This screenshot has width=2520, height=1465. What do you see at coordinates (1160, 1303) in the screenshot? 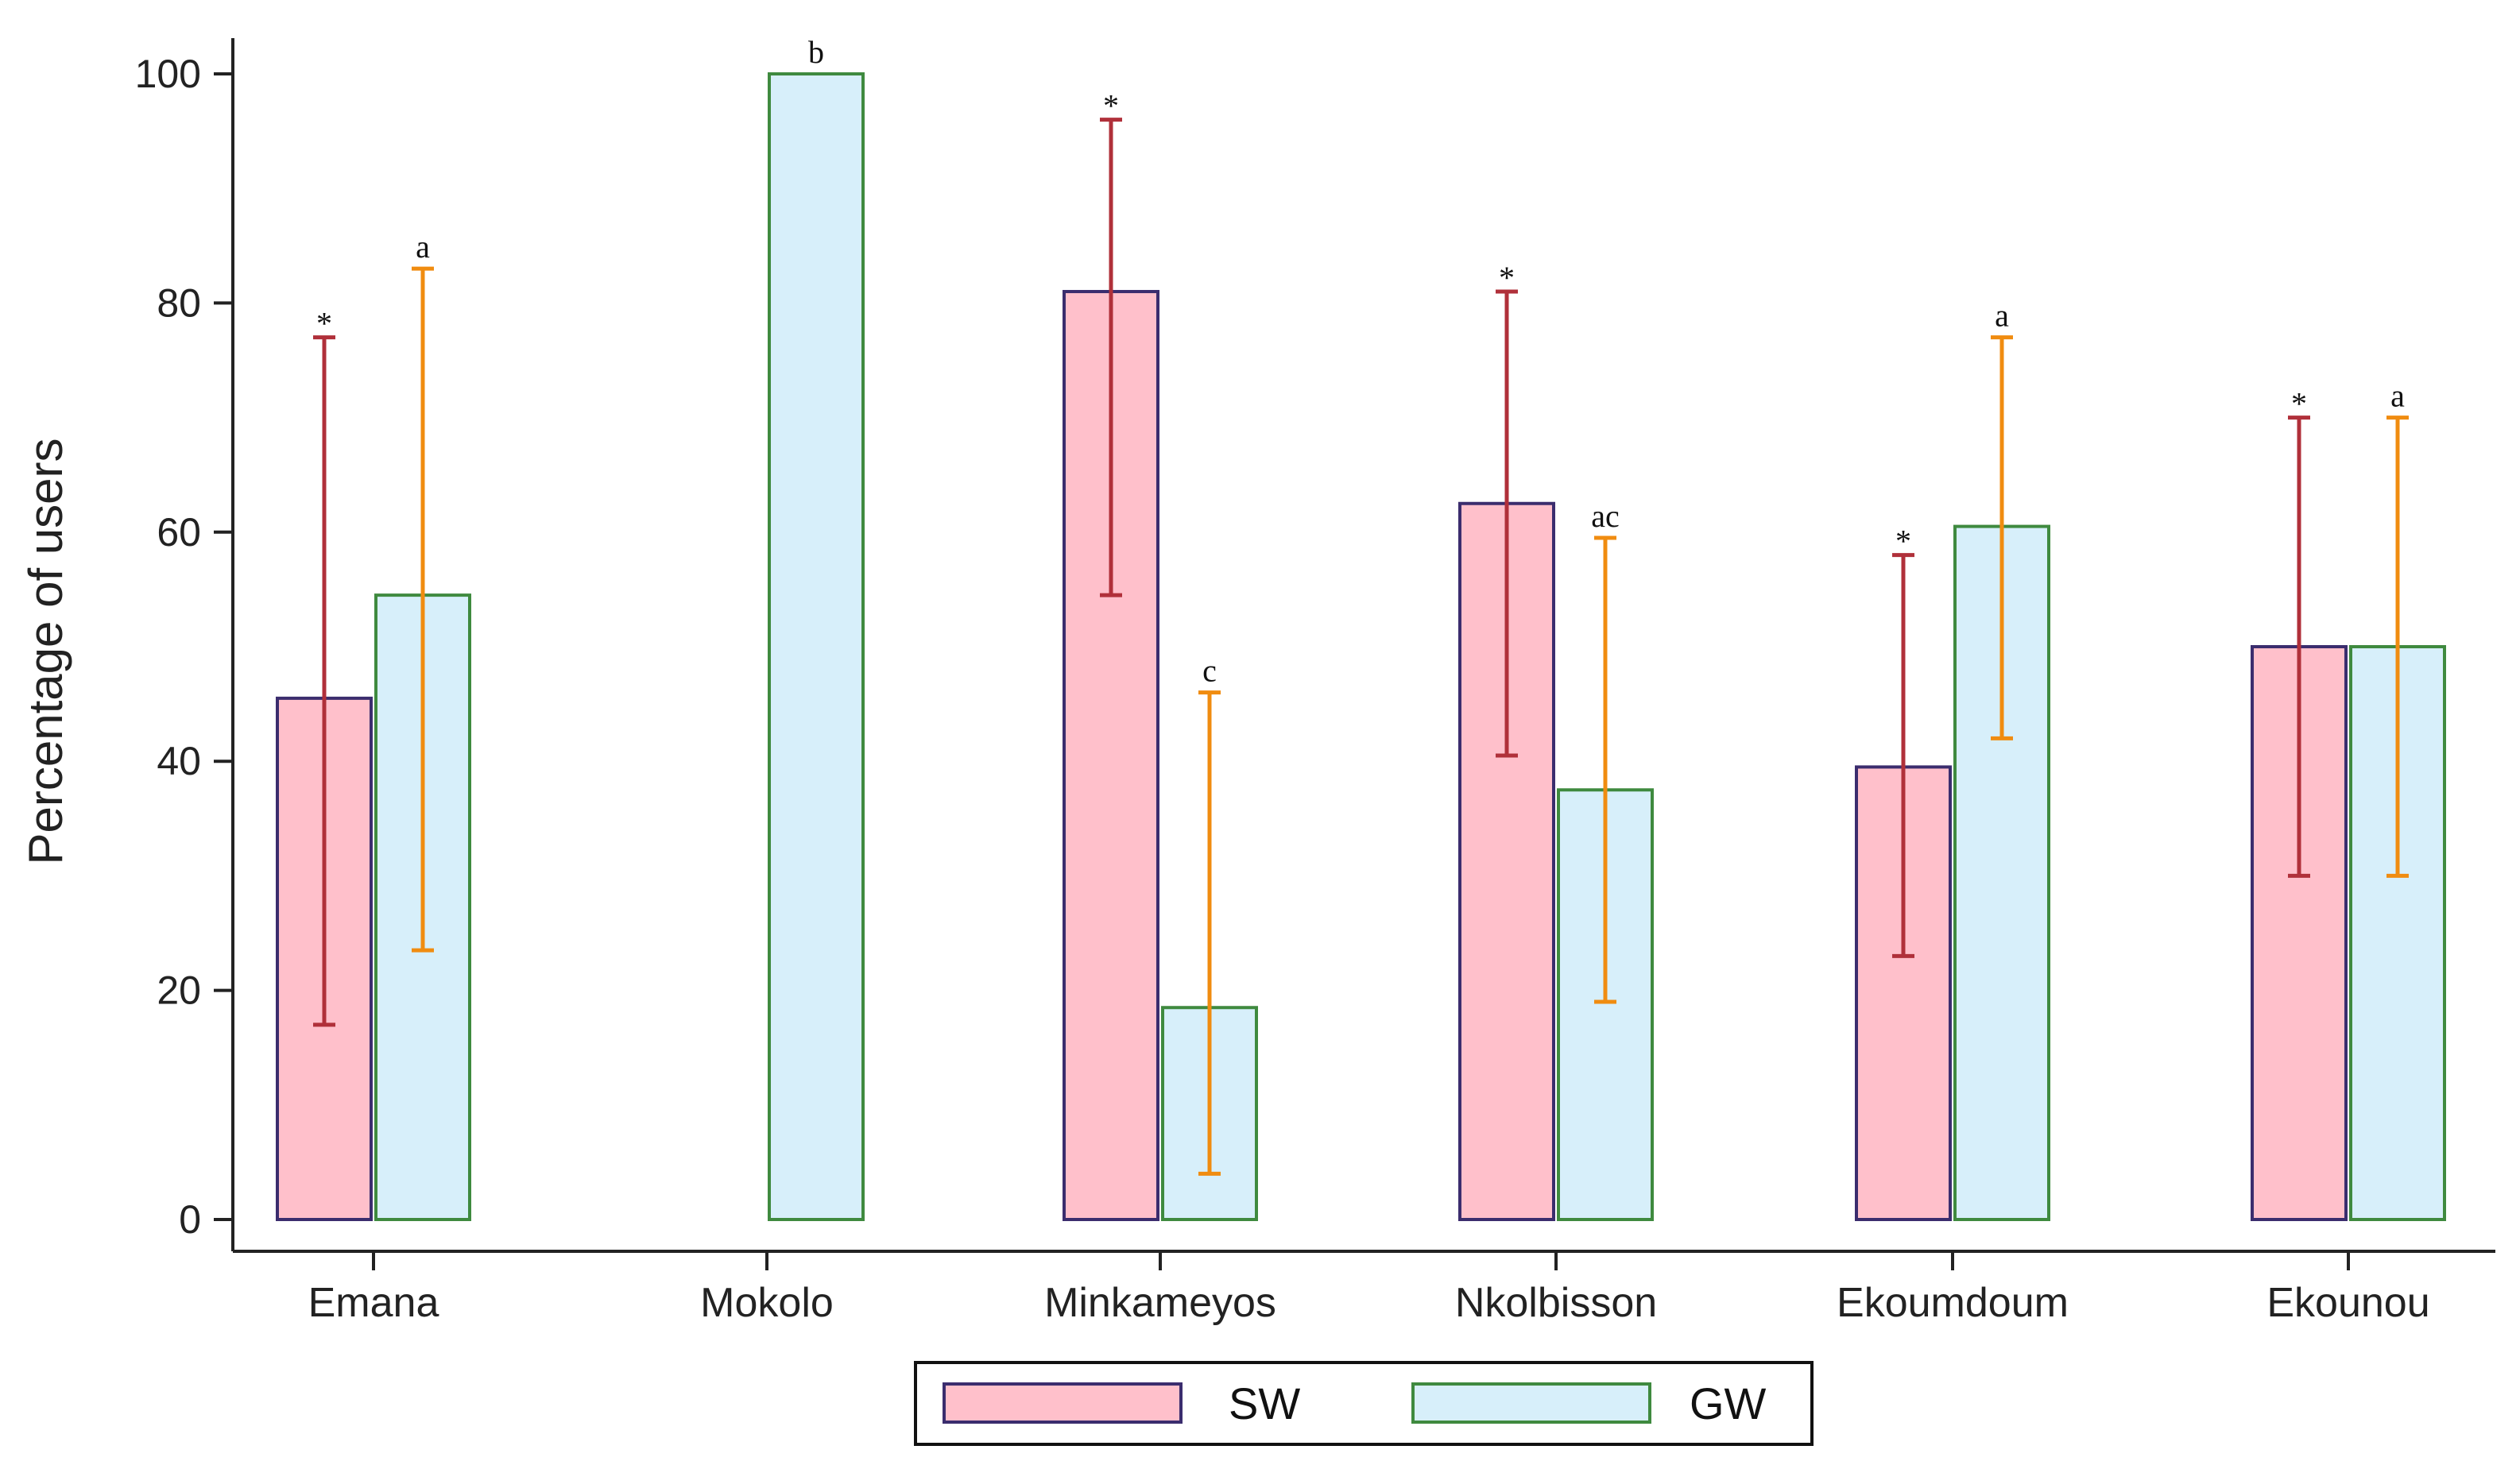
I see `x-tick-label: Minkameyos` at bounding box center [1160, 1303].